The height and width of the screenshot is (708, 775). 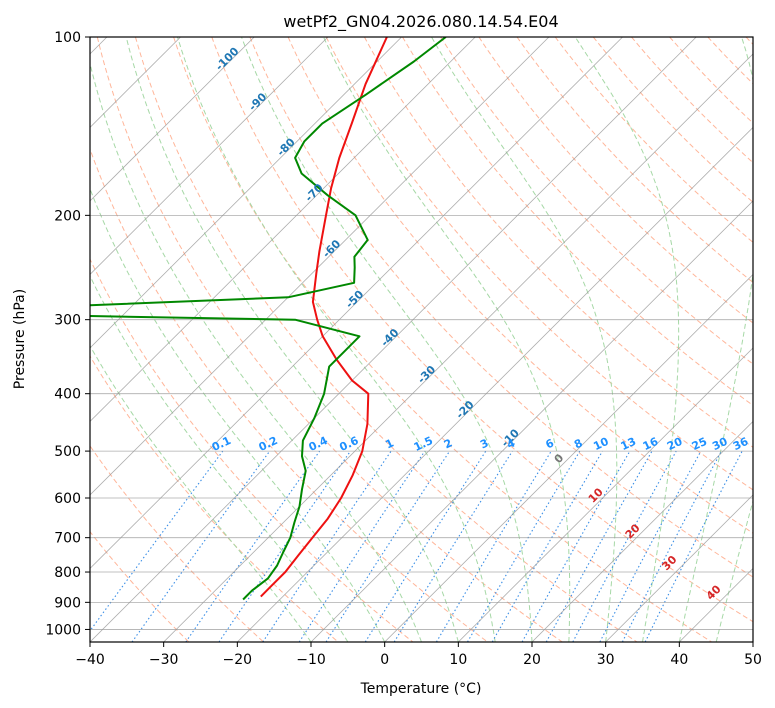 What do you see at coordinates (601, 444) in the screenshot?
I see `mixing-ratio-label: 10` at bounding box center [601, 444].